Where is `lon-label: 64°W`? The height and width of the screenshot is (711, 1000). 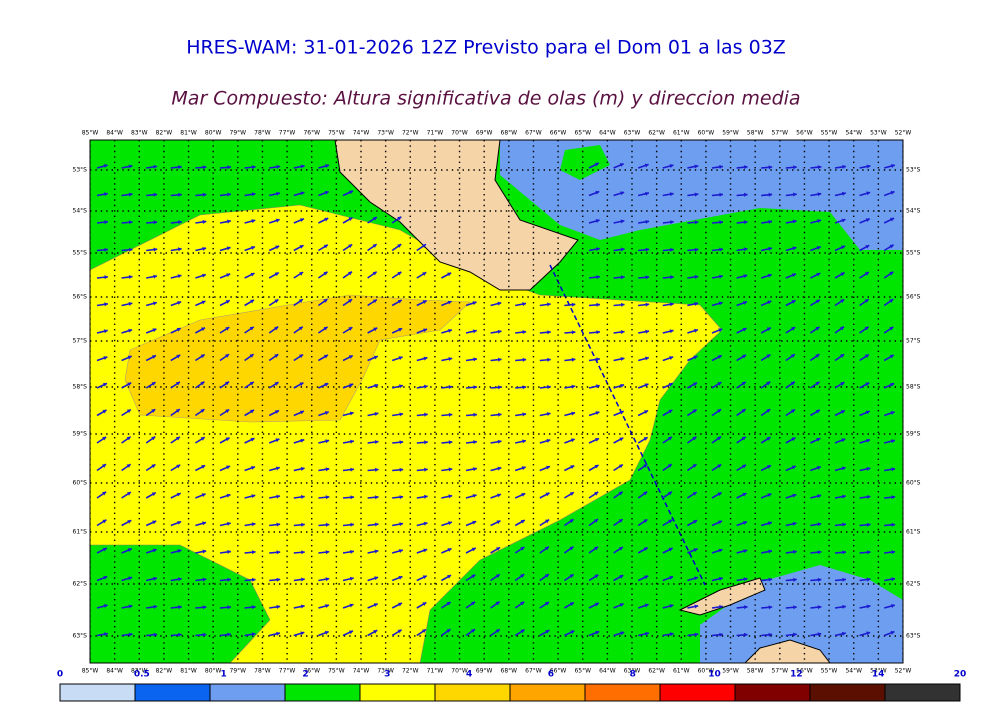 lon-label: 64°W is located at coordinates (607, 133).